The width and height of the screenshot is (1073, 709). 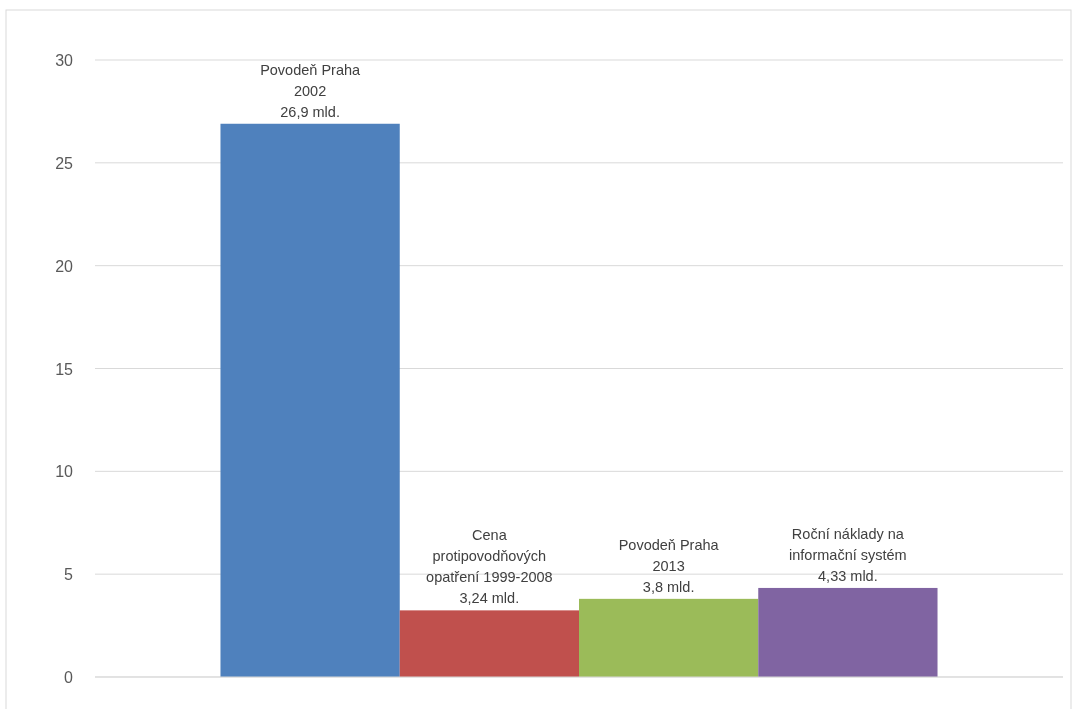 What do you see at coordinates (848, 544) in the screenshot?
I see `series-label: Roční náklady na informační systém` at bounding box center [848, 544].